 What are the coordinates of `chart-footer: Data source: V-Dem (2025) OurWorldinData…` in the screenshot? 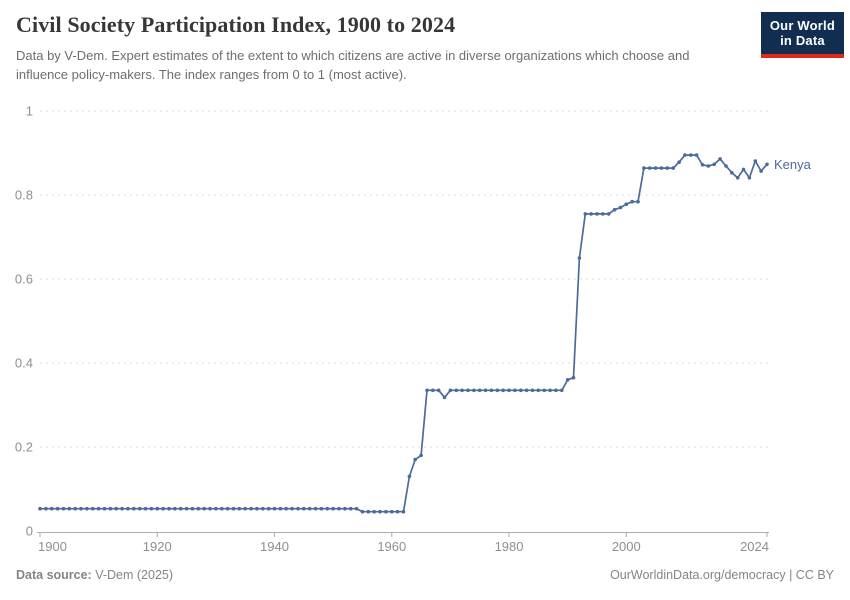 It's located at (425, 575).